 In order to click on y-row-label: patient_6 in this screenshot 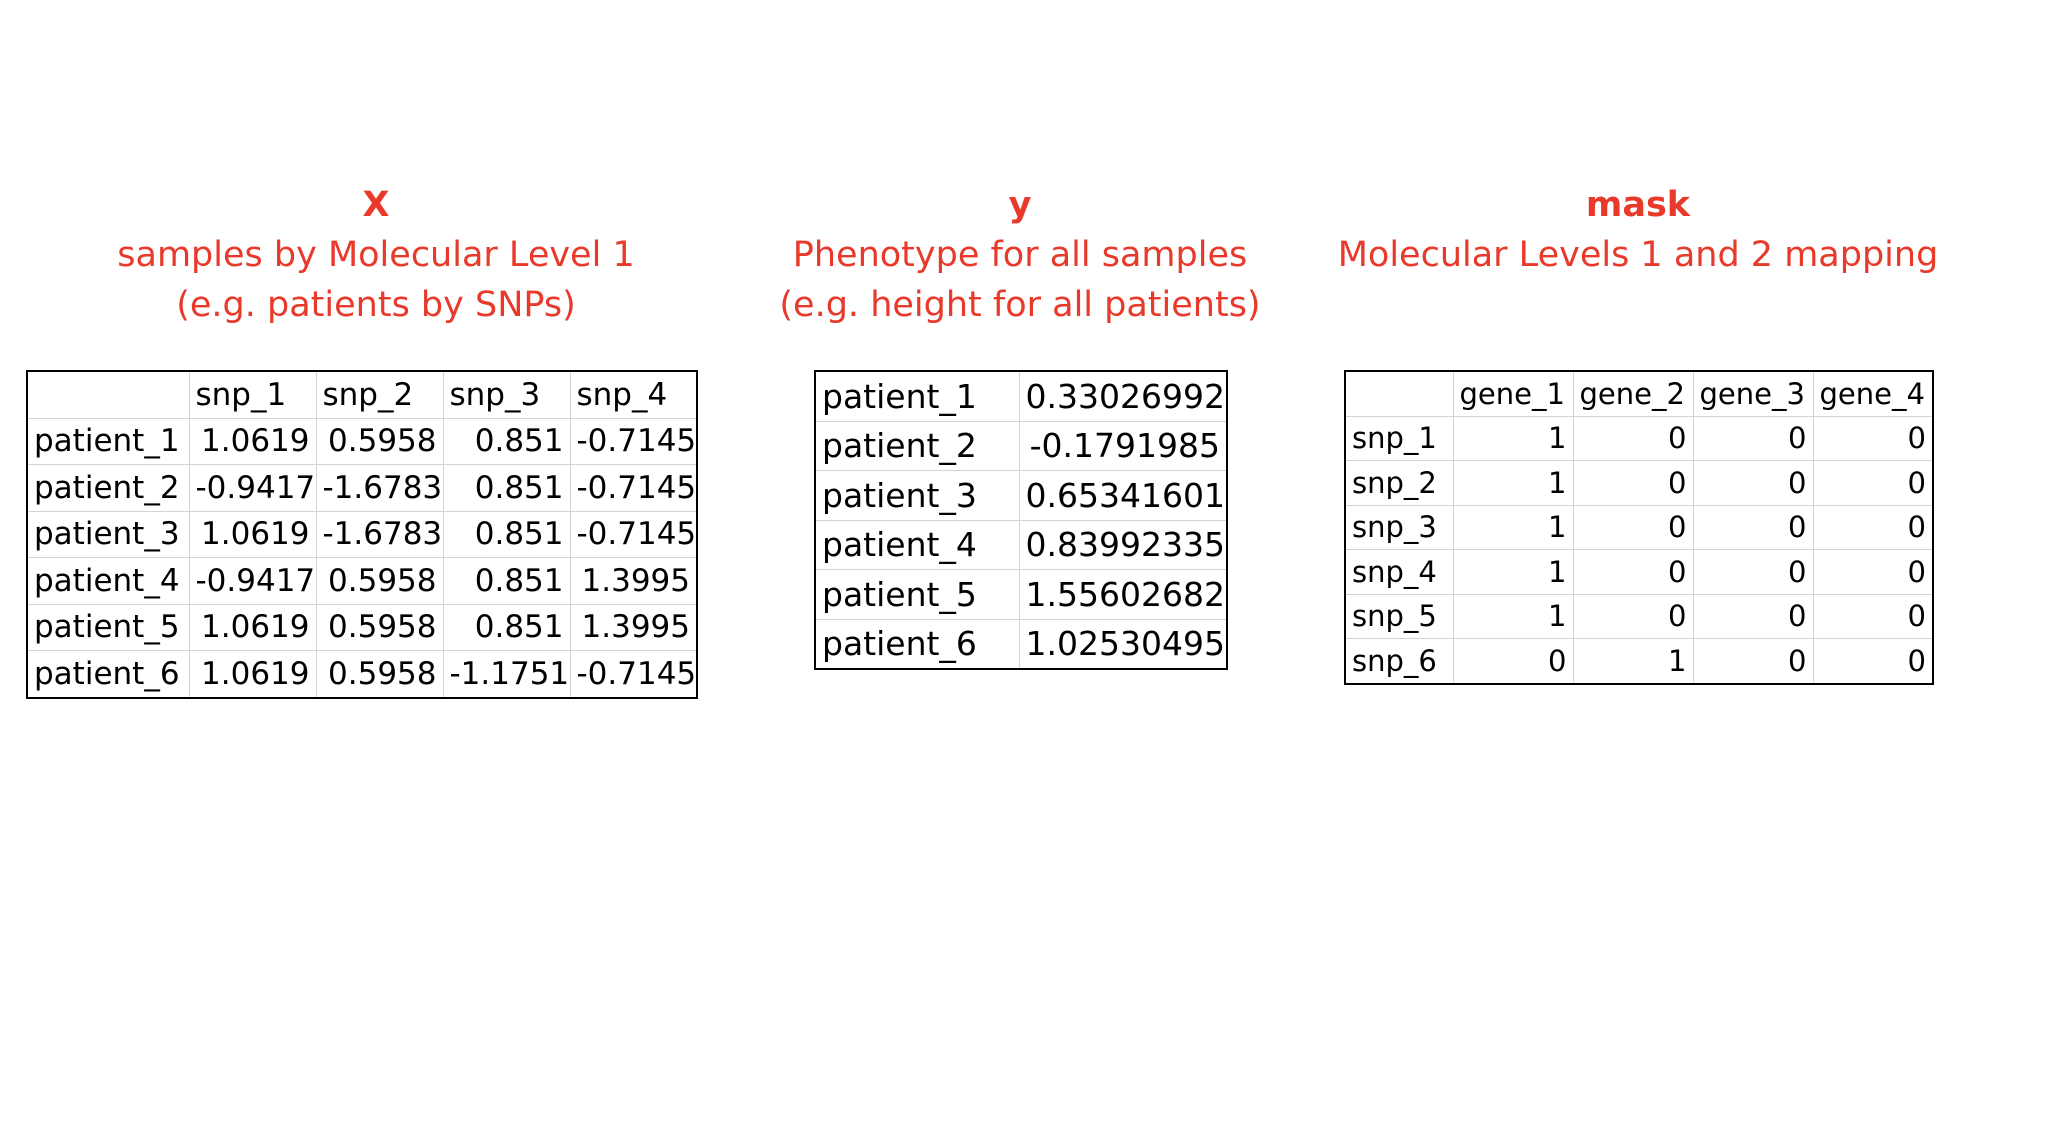, I will do `click(917, 643)`.